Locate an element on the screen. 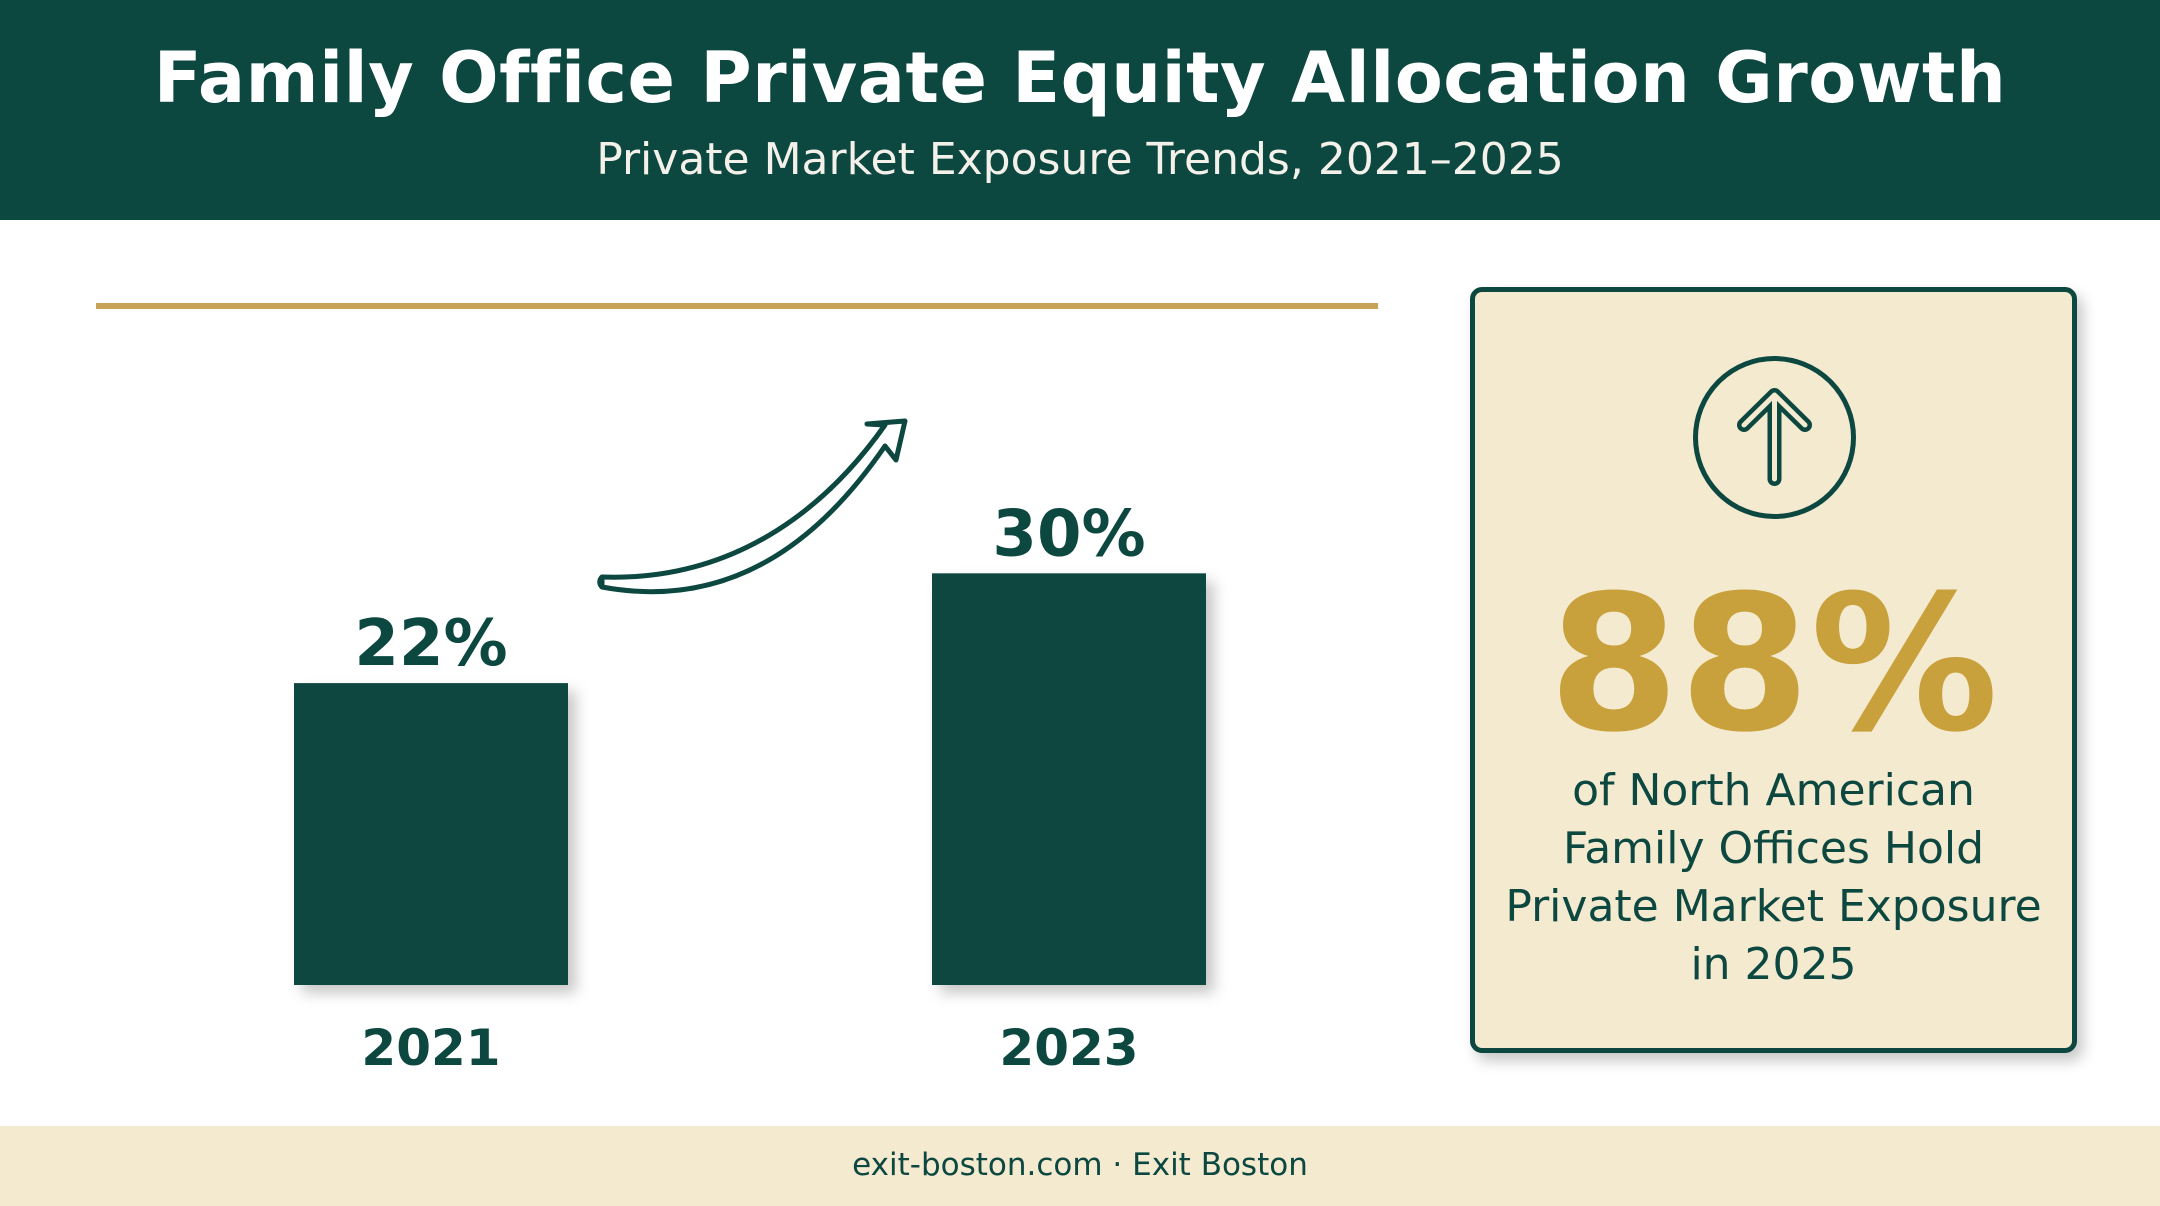  stat-value: 88% is located at coordinates (1773, 664).